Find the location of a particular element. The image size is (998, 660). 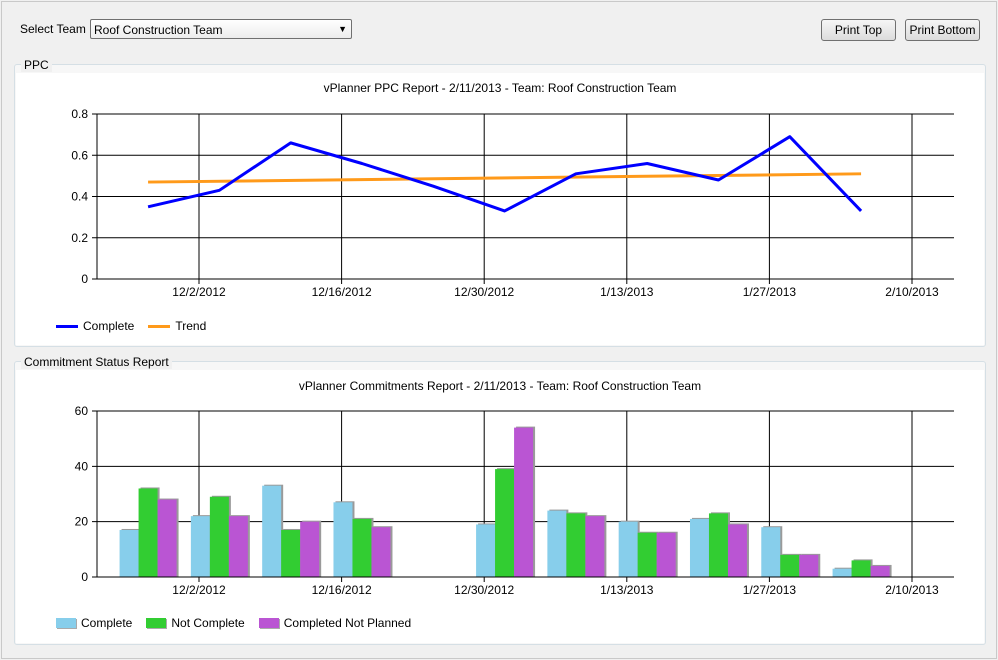

legend-item-trend: Trend is located at coordinates (177, 326).